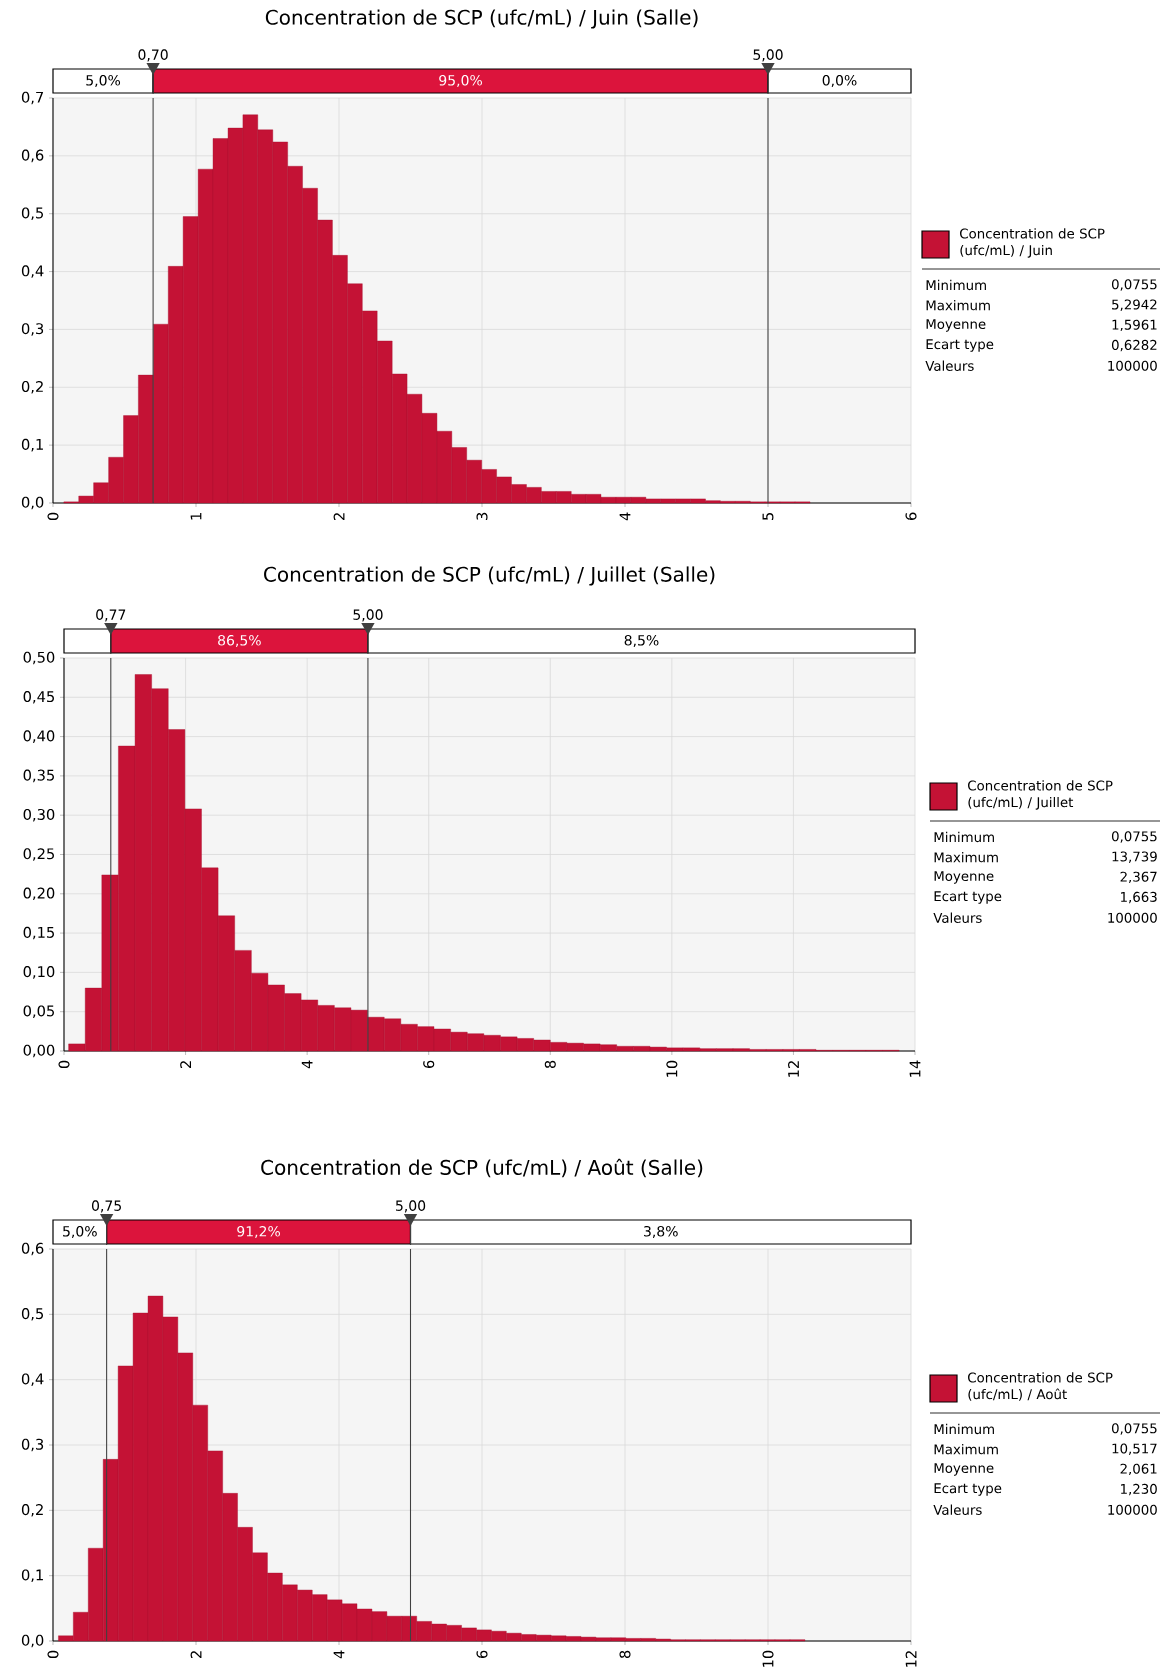 The image size is (1172, 1677). I want to click on text: 2,367, so click(1138, 877).